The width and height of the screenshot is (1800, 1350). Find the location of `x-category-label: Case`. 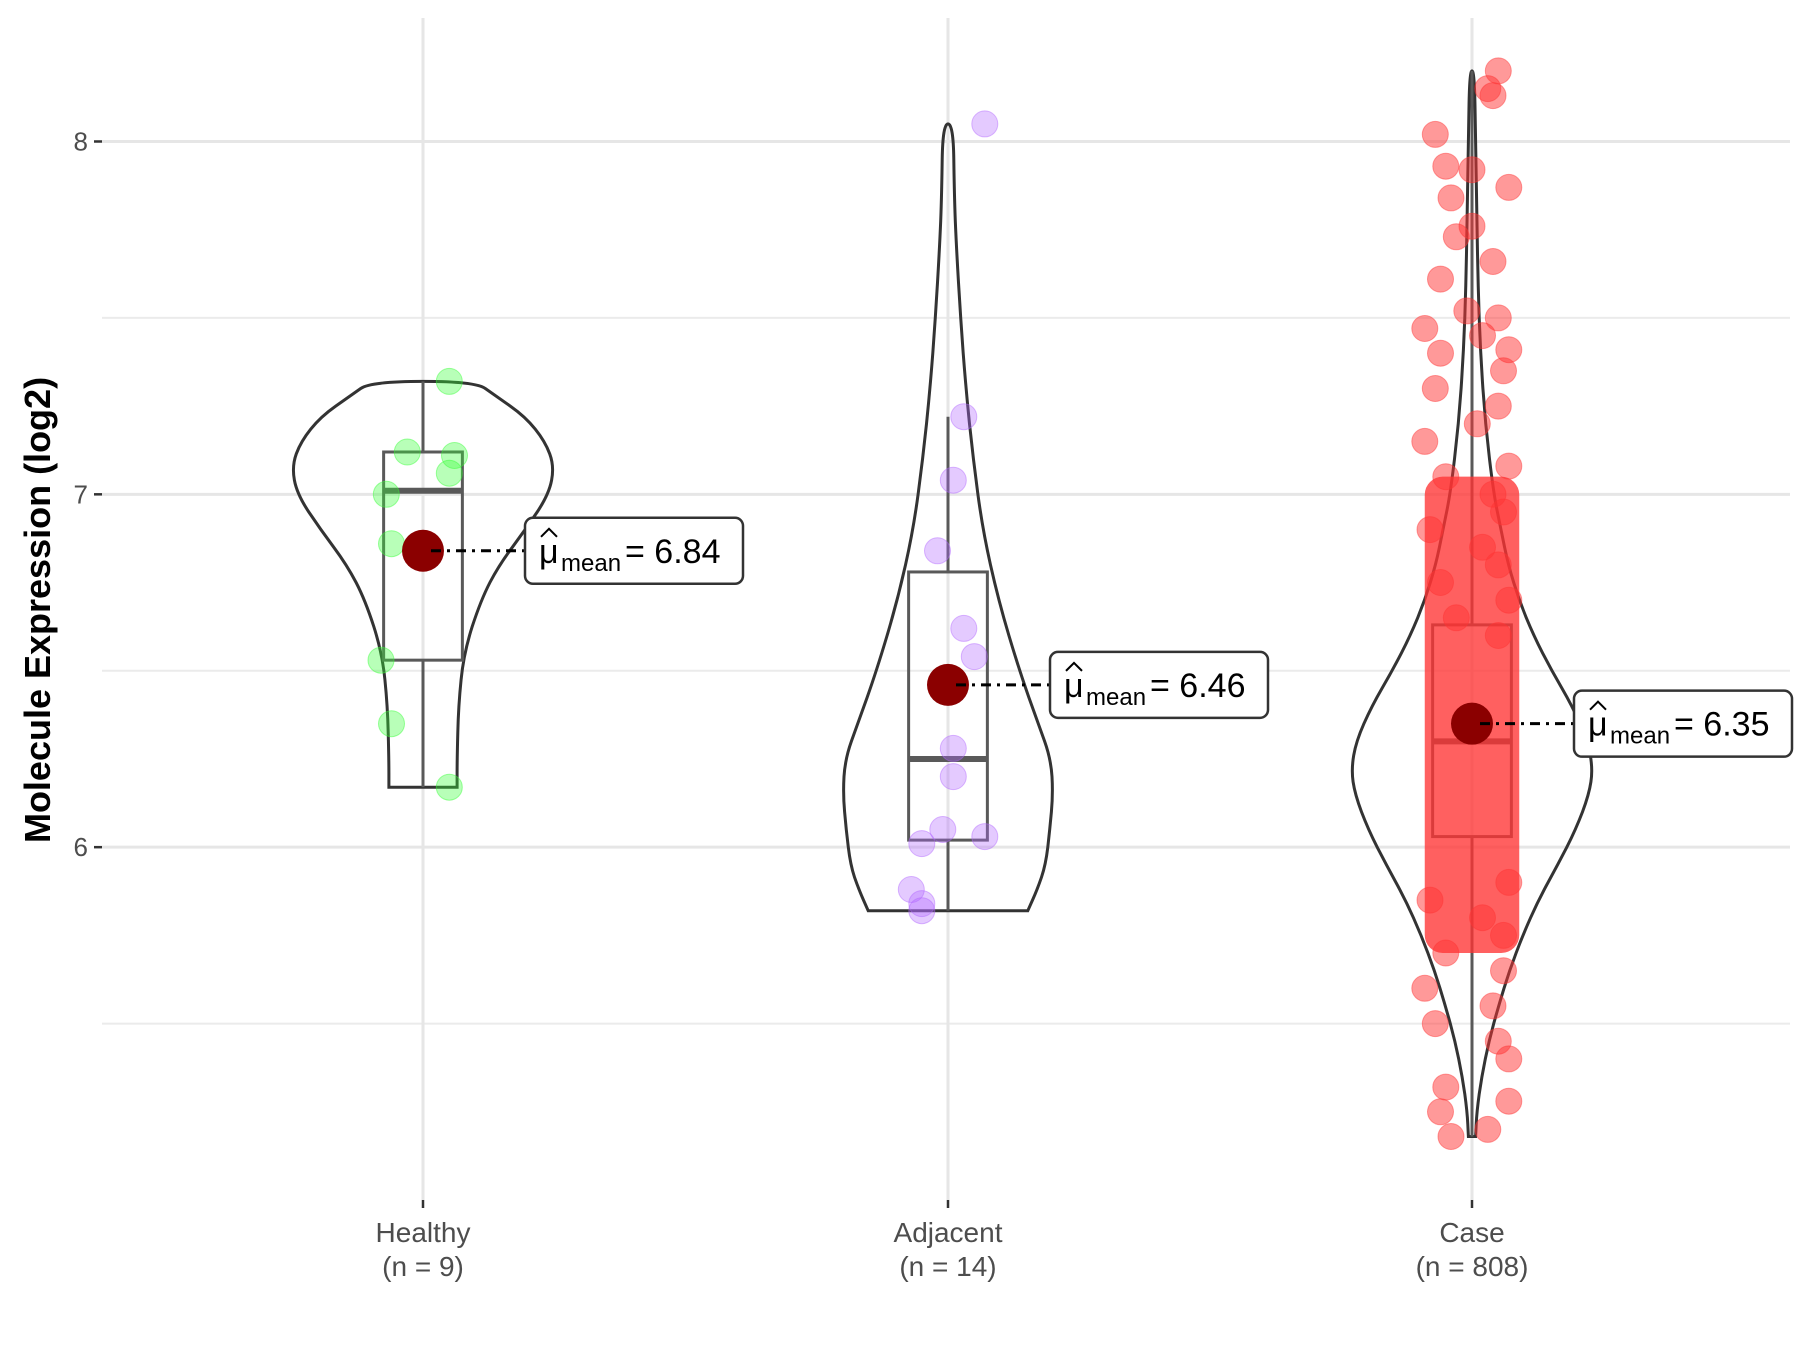

x-category-label: Case is located at coordinates (1471, 1232).